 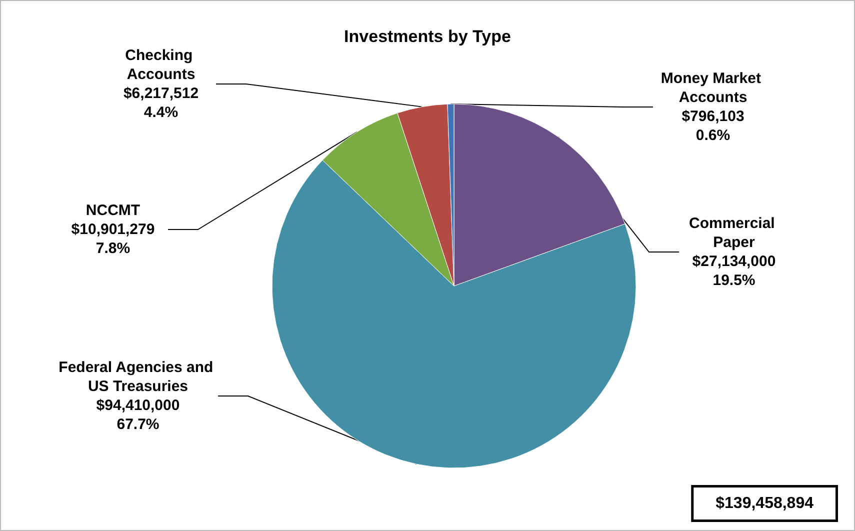 I want to click on data-label: $796,103 0.6%, so click(x=713, y=126).